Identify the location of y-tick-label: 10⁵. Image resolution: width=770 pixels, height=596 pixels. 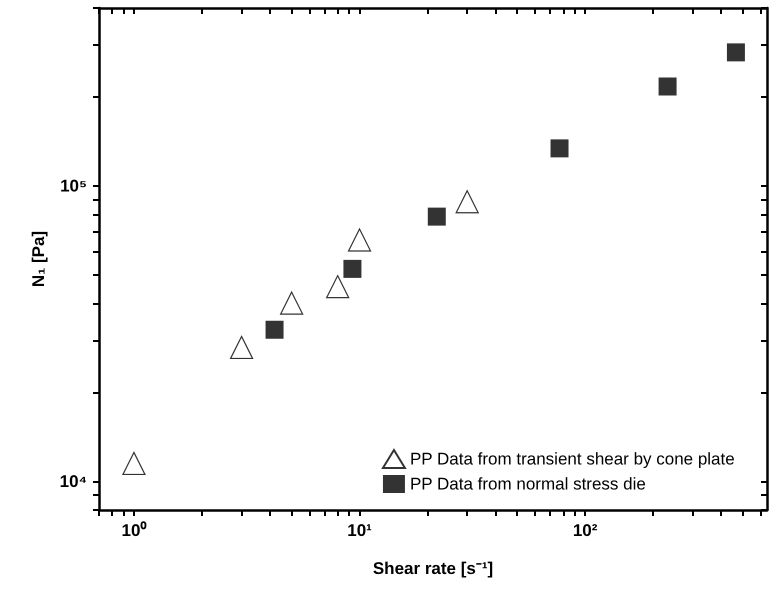
(73, 186).